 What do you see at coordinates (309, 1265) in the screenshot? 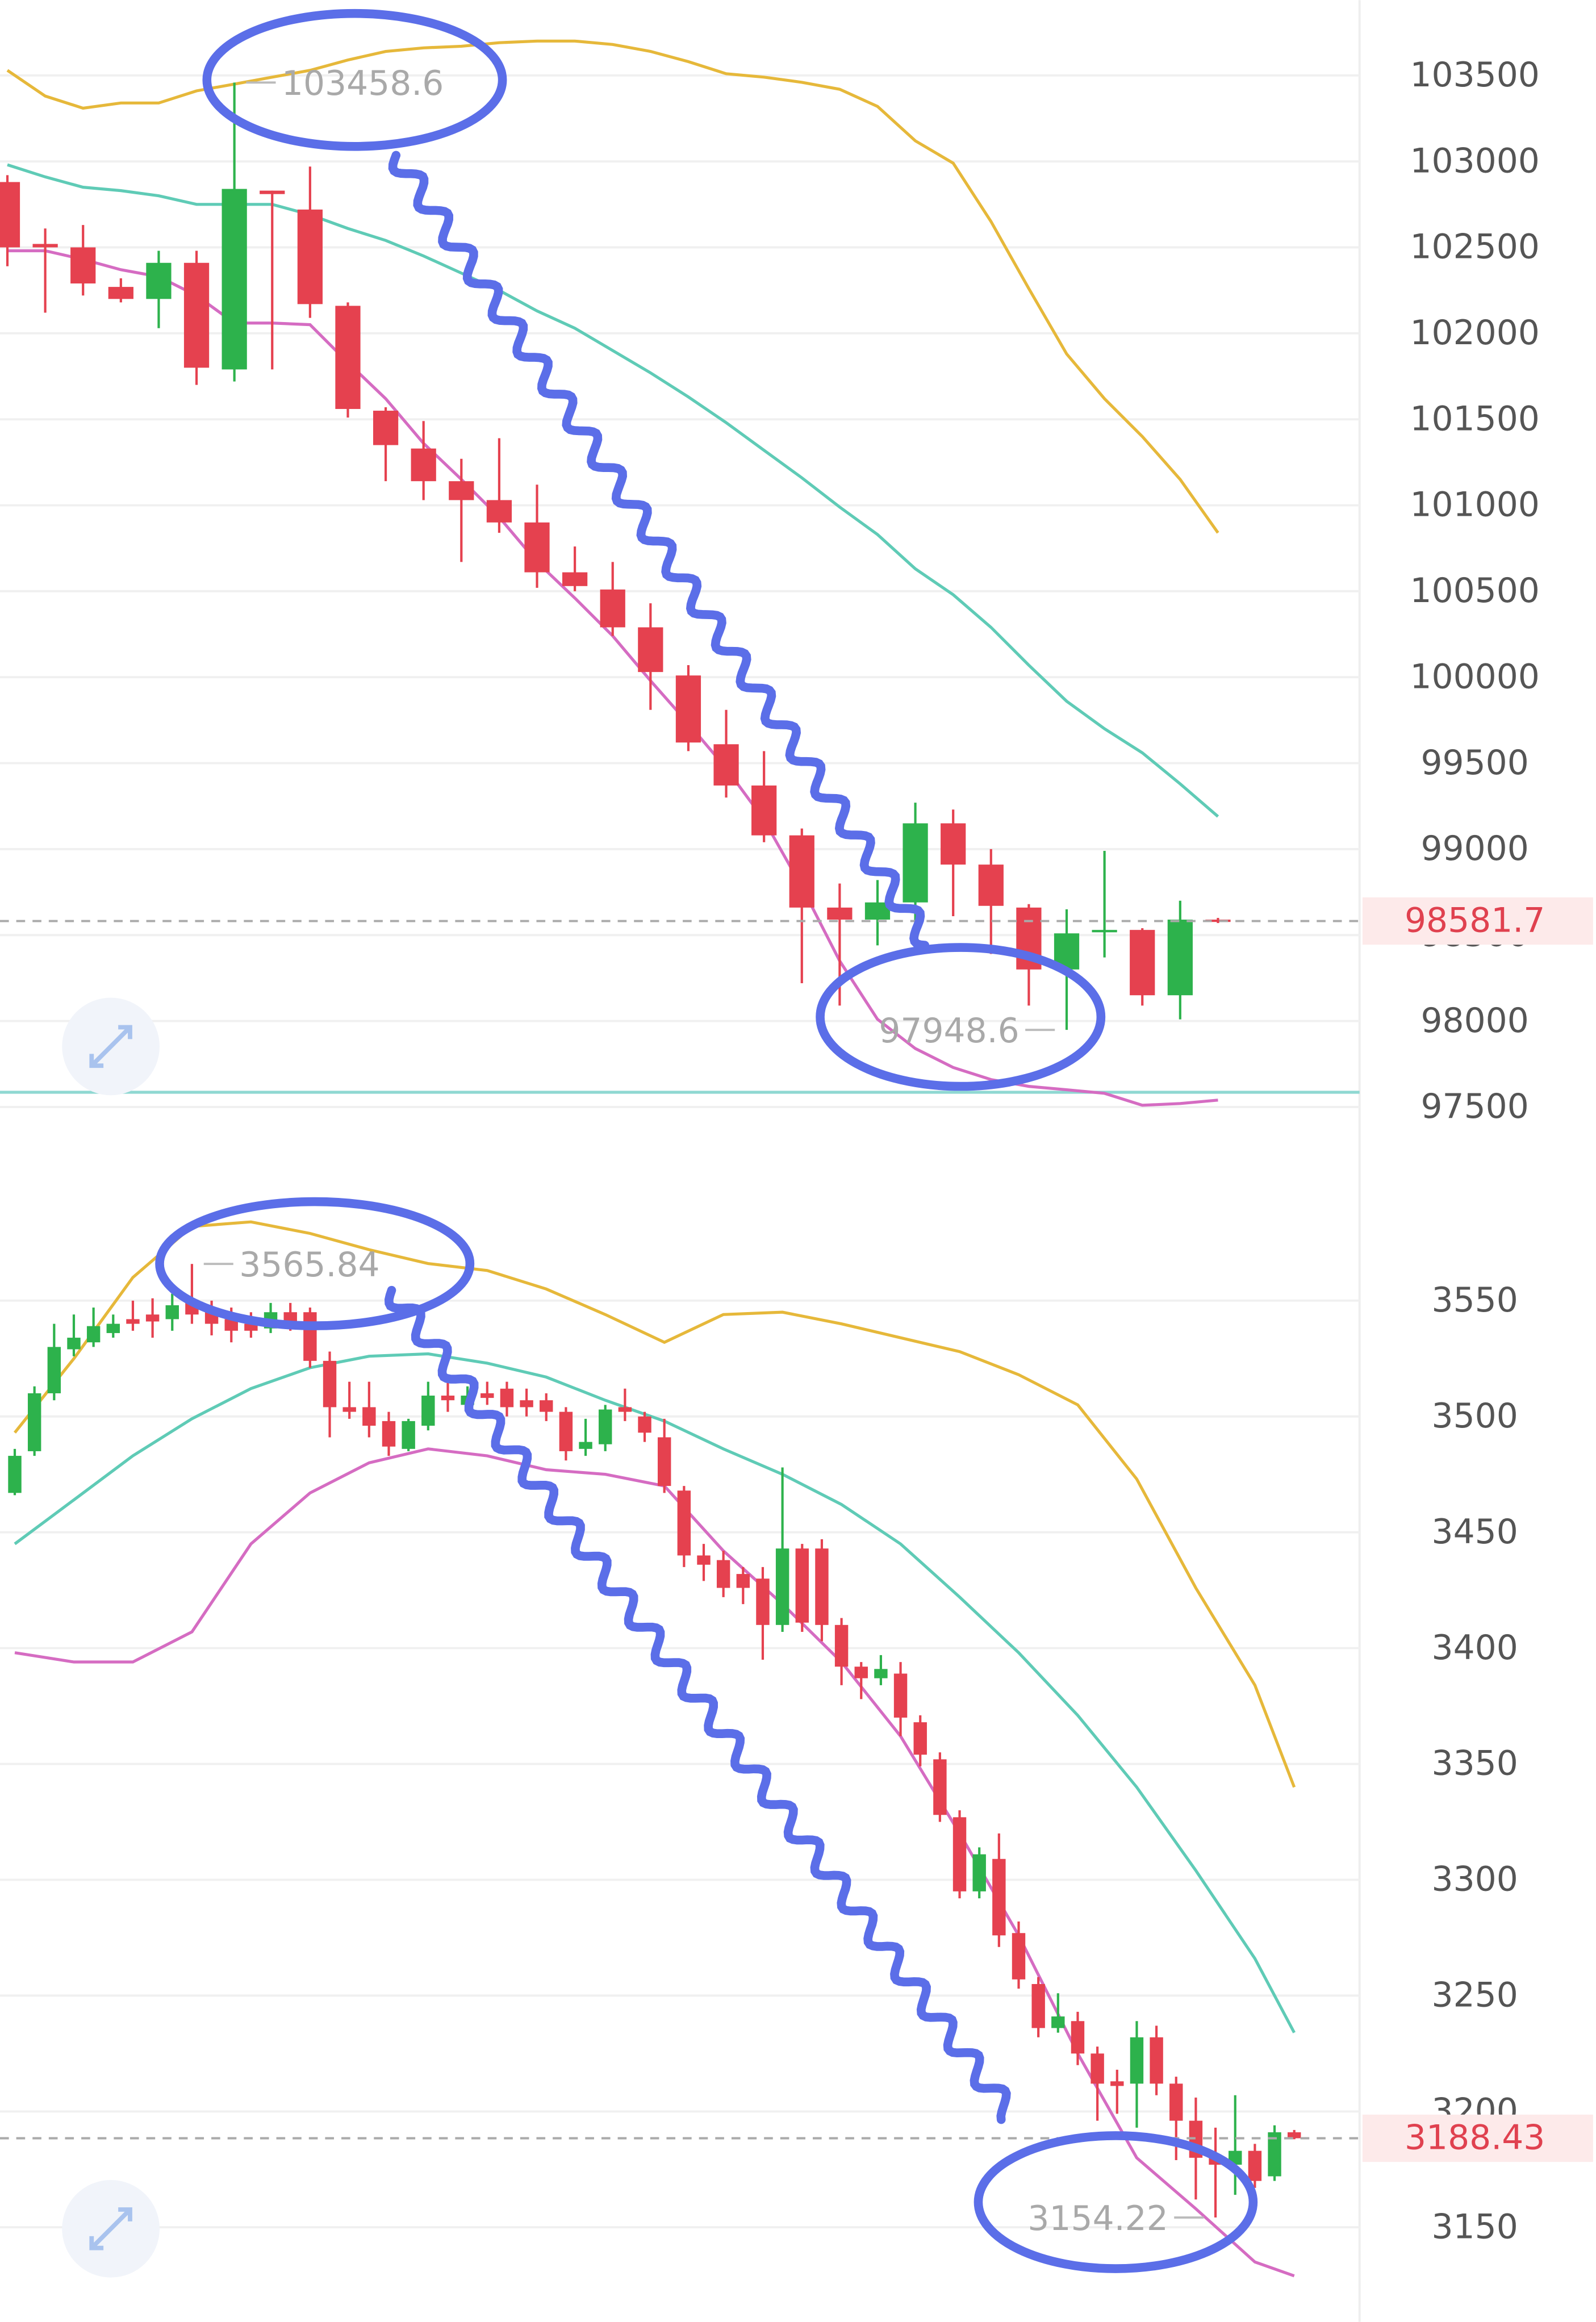
I see `max-label: 3565.84` at bounding box center [309, 1265].